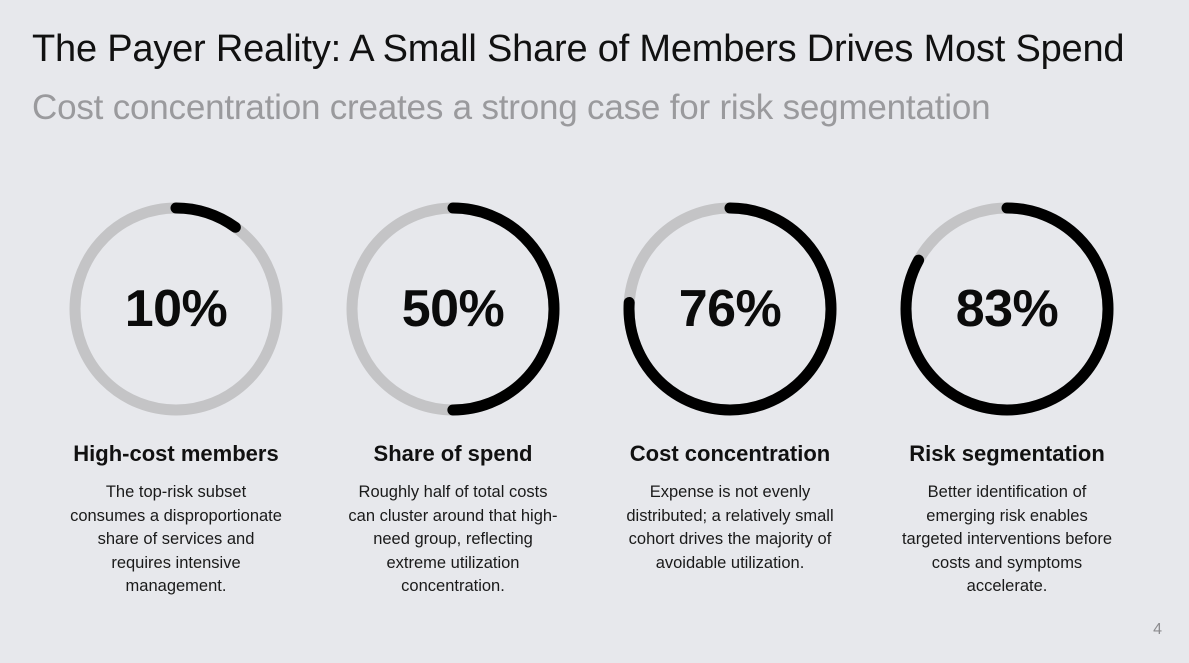  I want to click on percent-value: 83%, so click(1007, 309).